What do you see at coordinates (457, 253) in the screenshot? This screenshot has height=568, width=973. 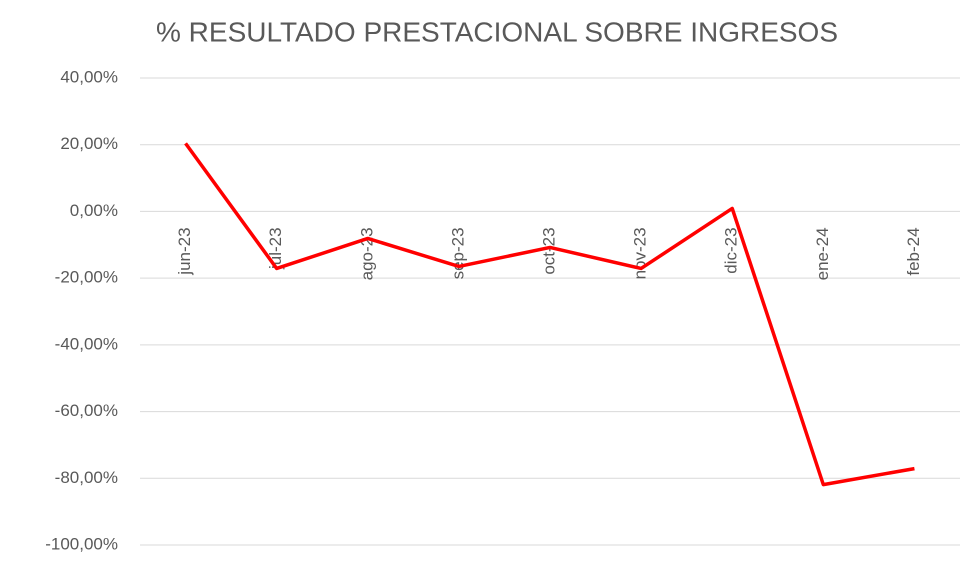 I see `x-tick-label: sep-23` at bounding box center [457, 253].